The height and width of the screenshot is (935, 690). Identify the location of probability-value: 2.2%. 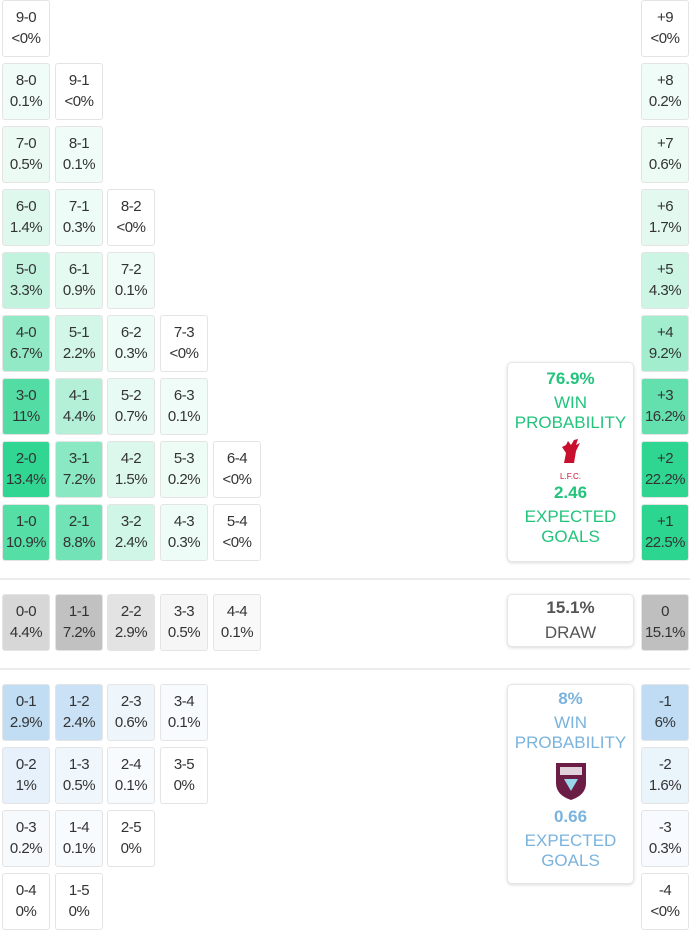
(79, 353).